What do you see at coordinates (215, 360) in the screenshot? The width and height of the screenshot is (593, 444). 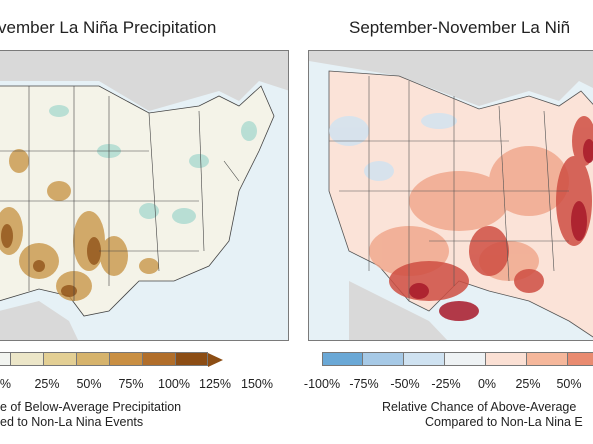 I see `left-colorbar-arrow` at bounding box center [215, 360].